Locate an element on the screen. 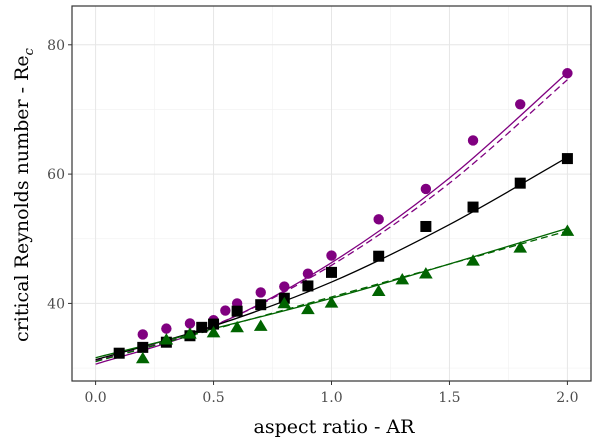  y-tick-label: 40 is located at coordinates (56, 304).